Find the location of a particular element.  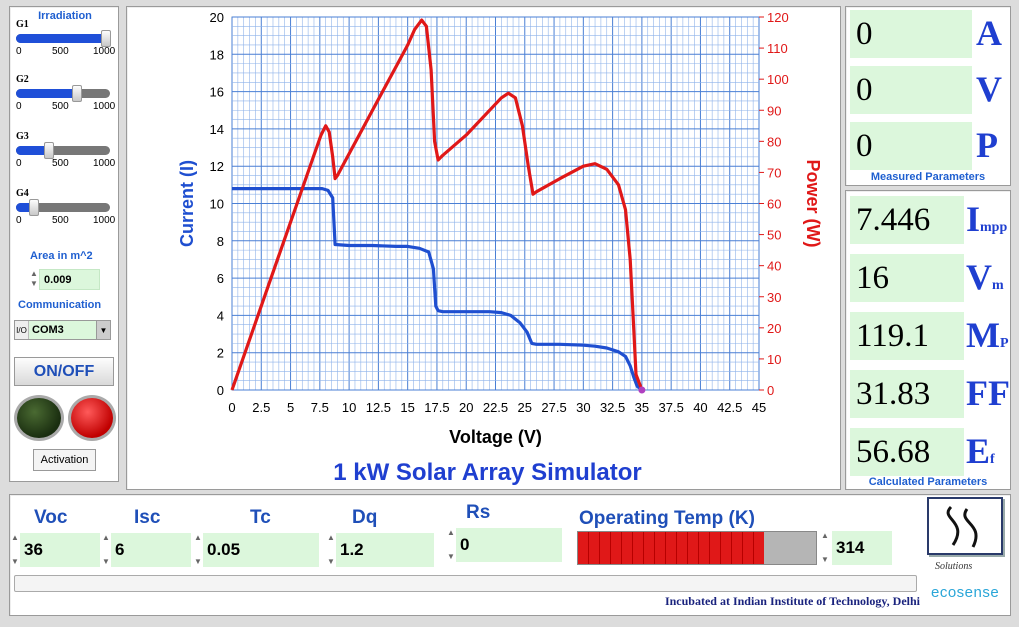

y-right-tick-label: 60 is located at coordinates (774, 204).